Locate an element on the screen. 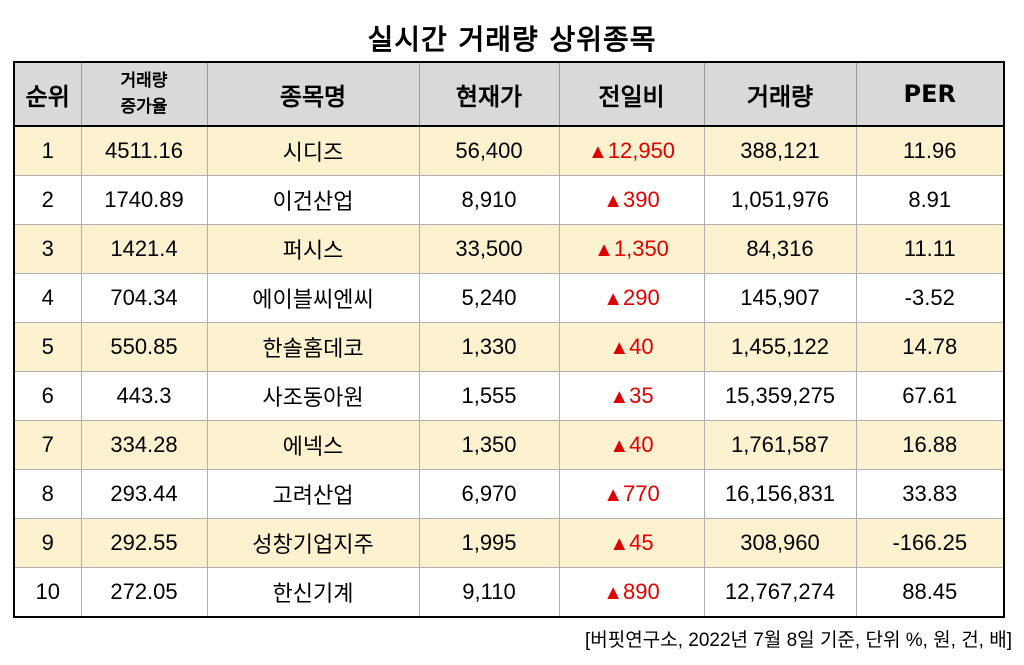 This screenshot has height=665, width=1024. col-header-volume: 거래량 is located at coordinates (780, 94).